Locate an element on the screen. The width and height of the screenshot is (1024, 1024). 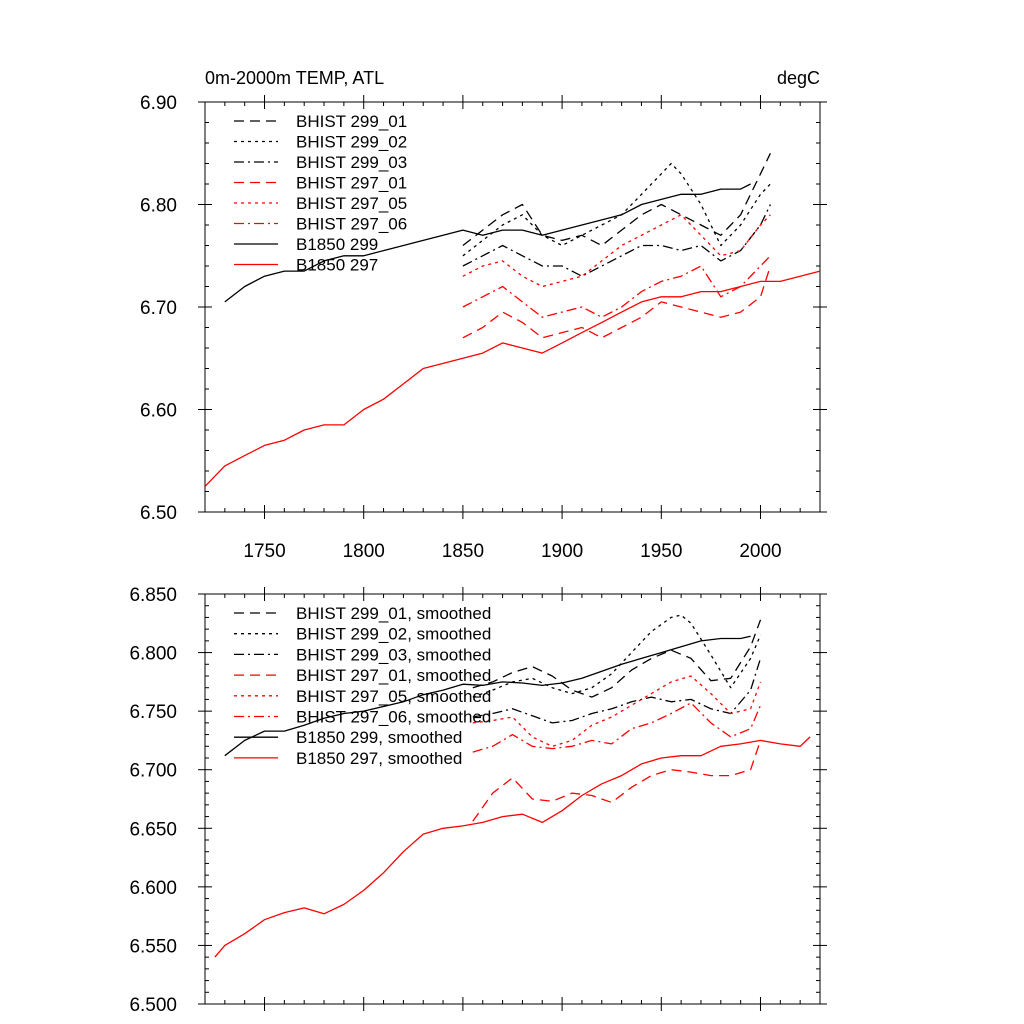
y-tick-label: 6.500 is located at coordinates (153, 1005).